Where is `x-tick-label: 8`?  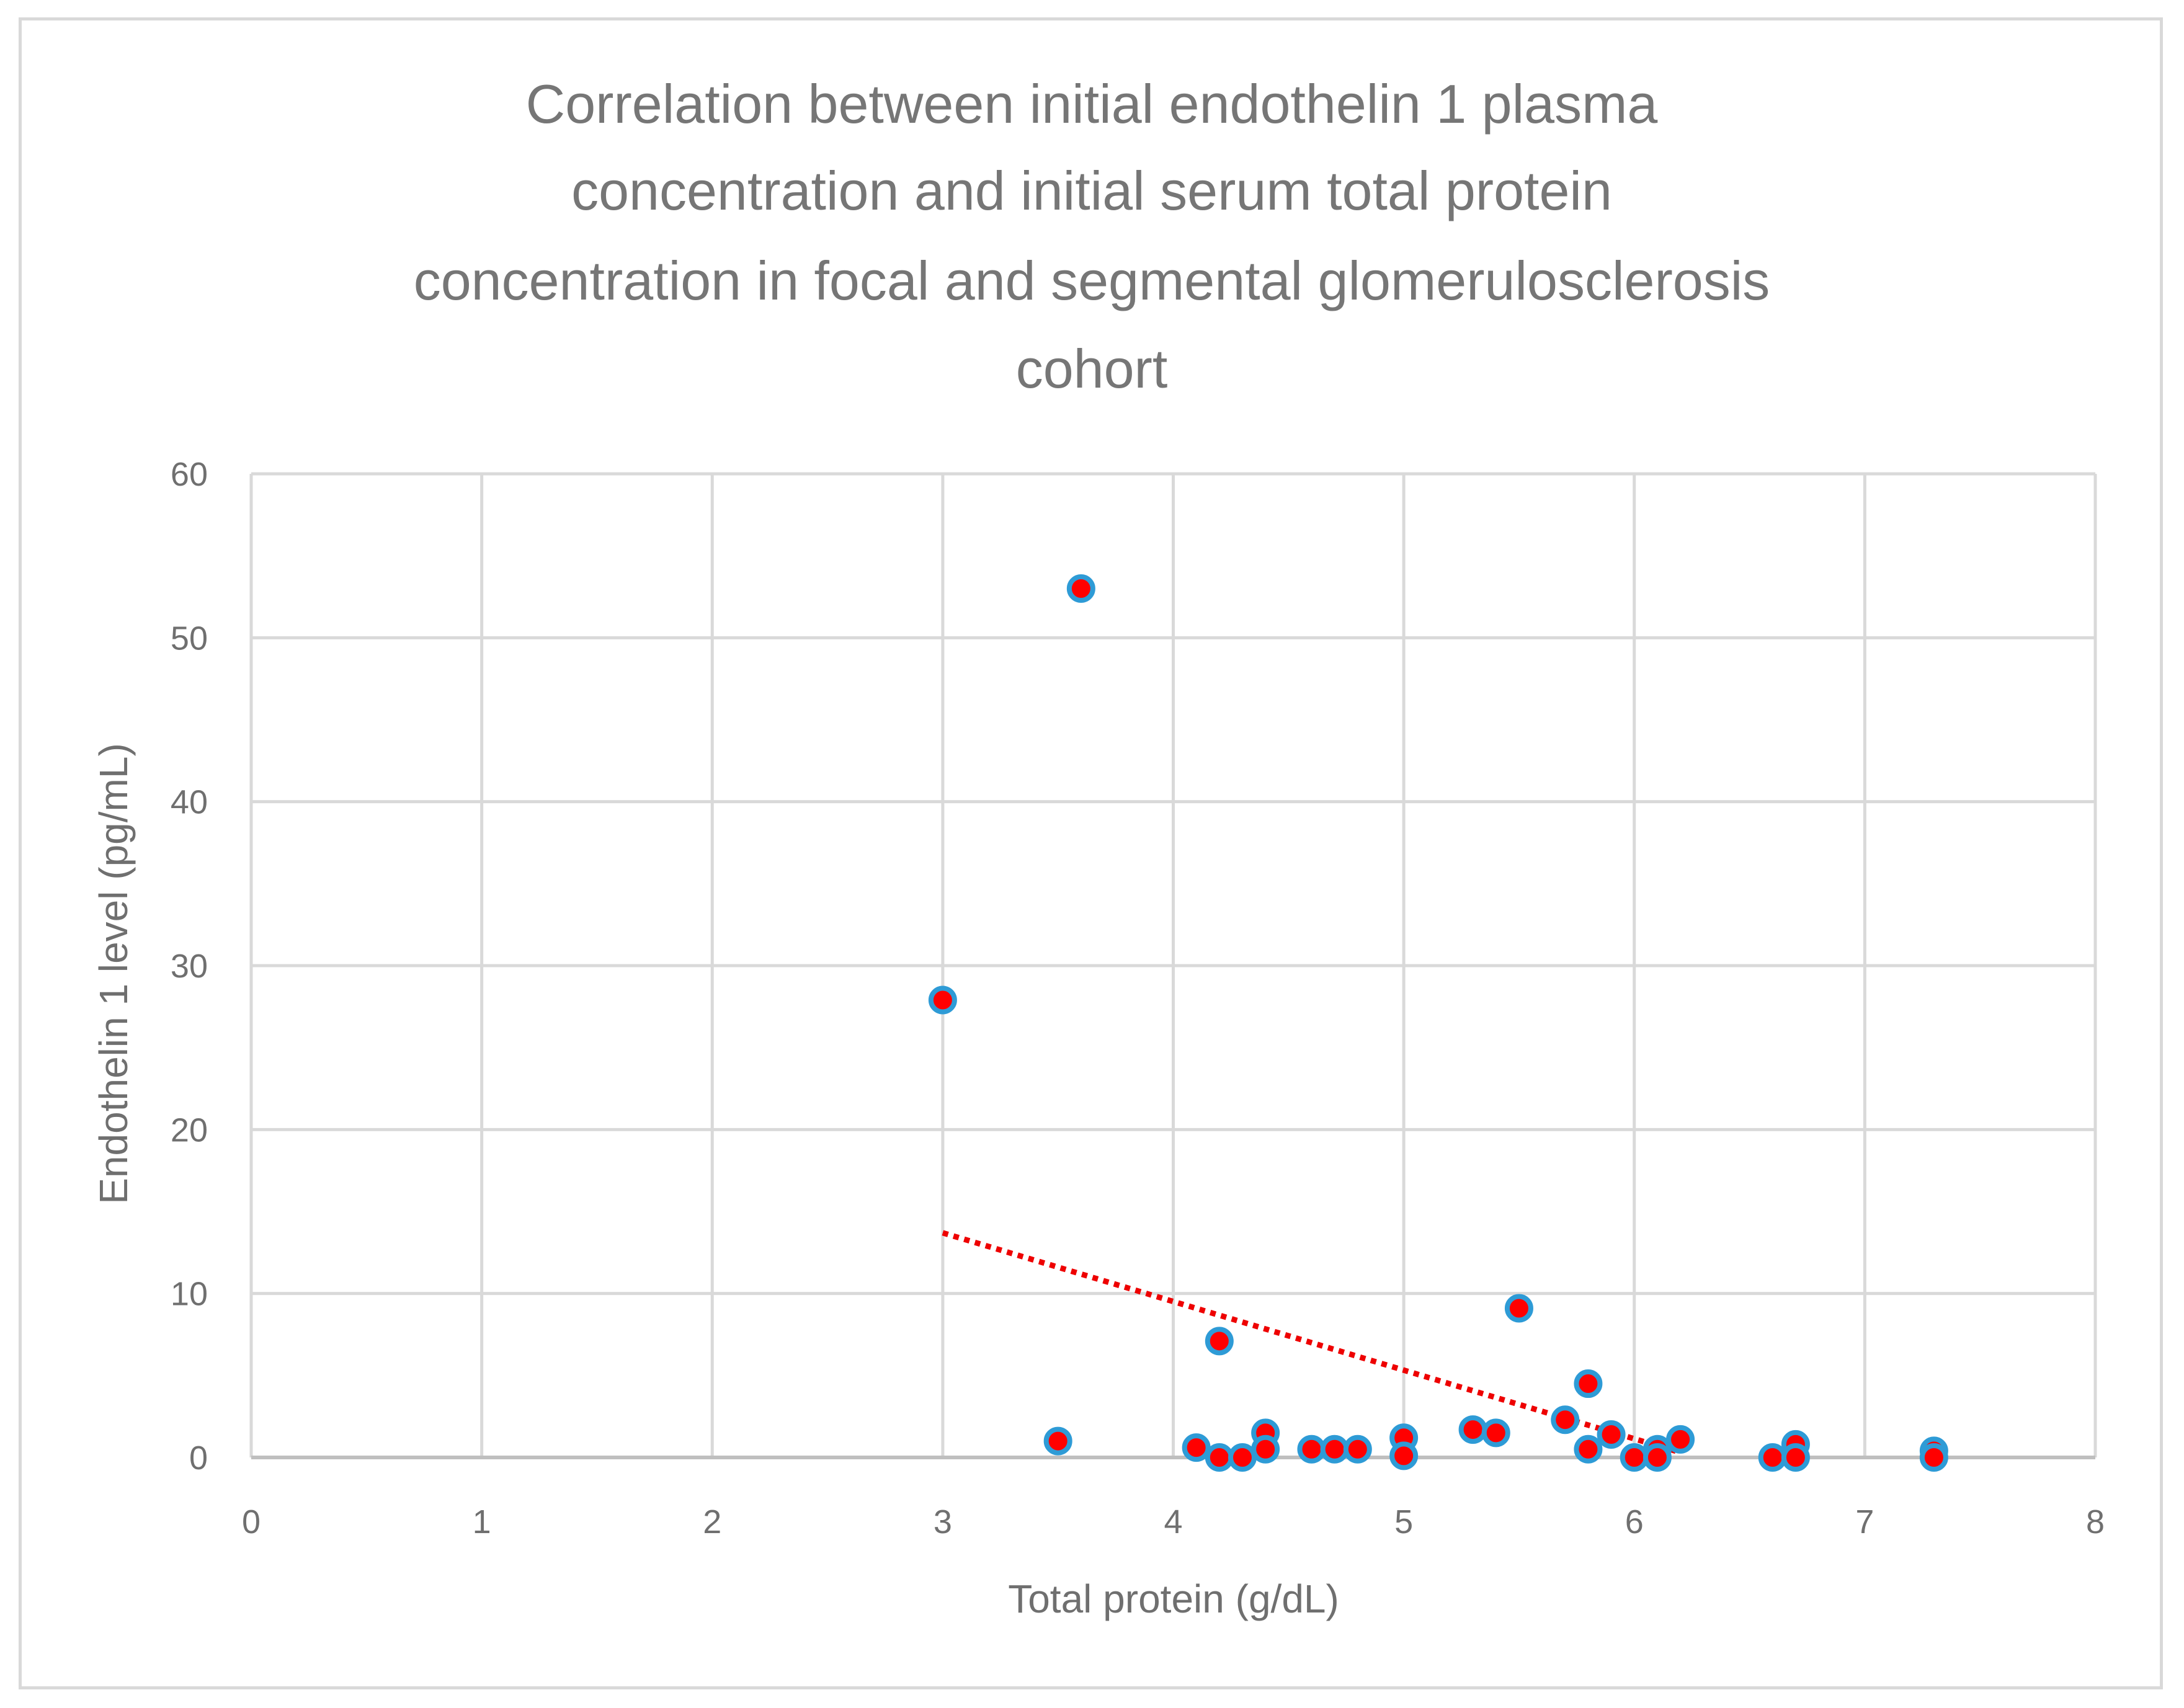
x-tick-label: 8 is located at coordinates (2096, 1522).